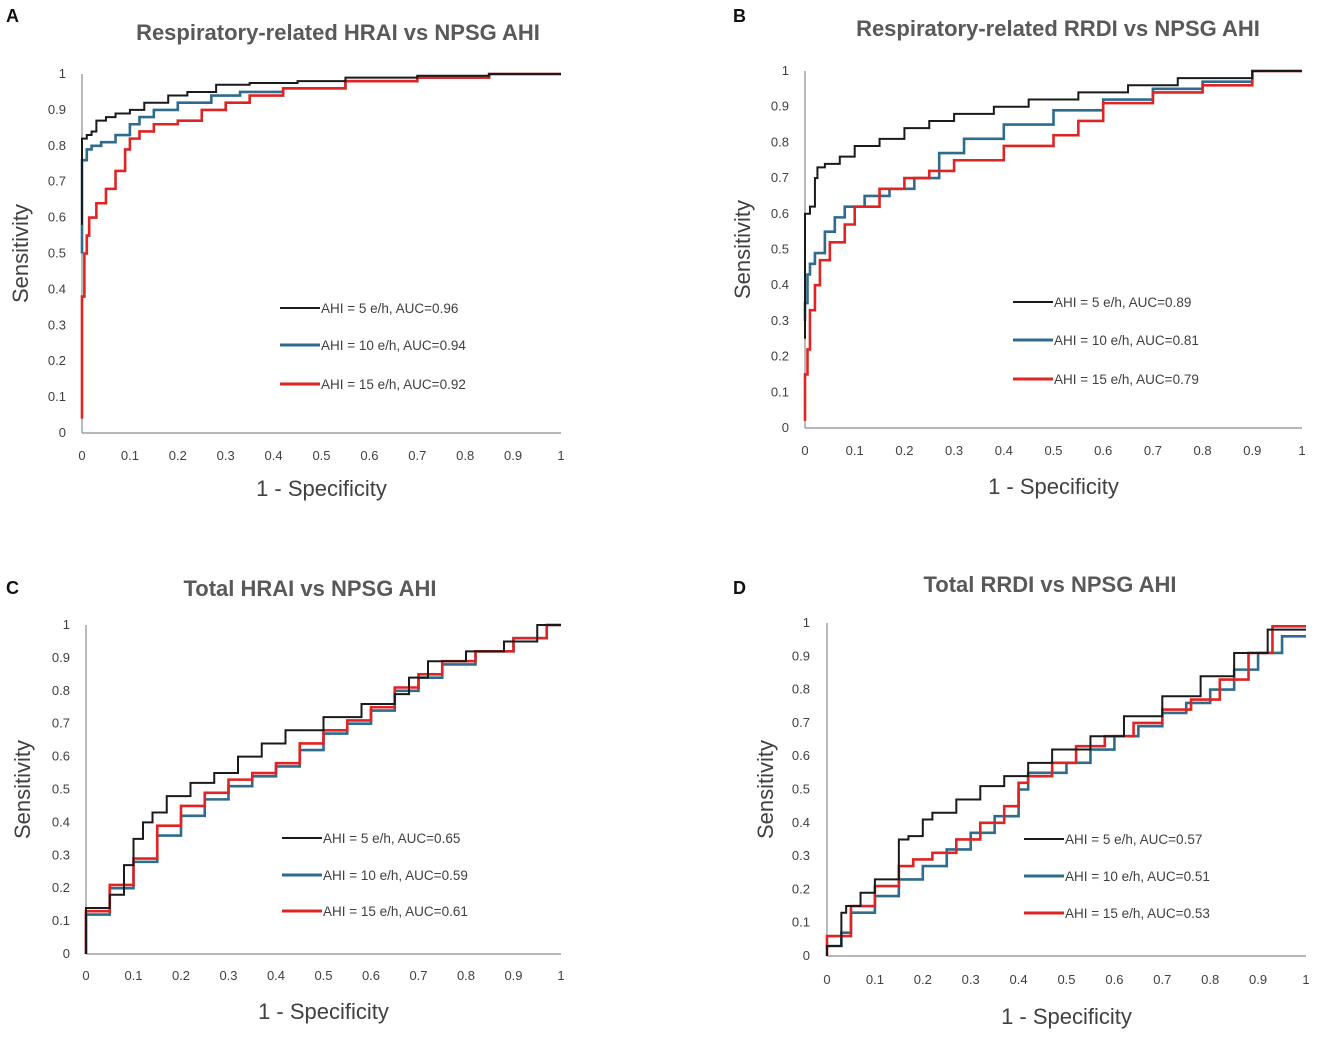 This screenshot has height=1038, width=1325. What do you see at coordinates (393, 345) in the screenshot?
I see `legend-label: AHI = 10 e/h, AUC=0.94` at bounding box center [393, 345].